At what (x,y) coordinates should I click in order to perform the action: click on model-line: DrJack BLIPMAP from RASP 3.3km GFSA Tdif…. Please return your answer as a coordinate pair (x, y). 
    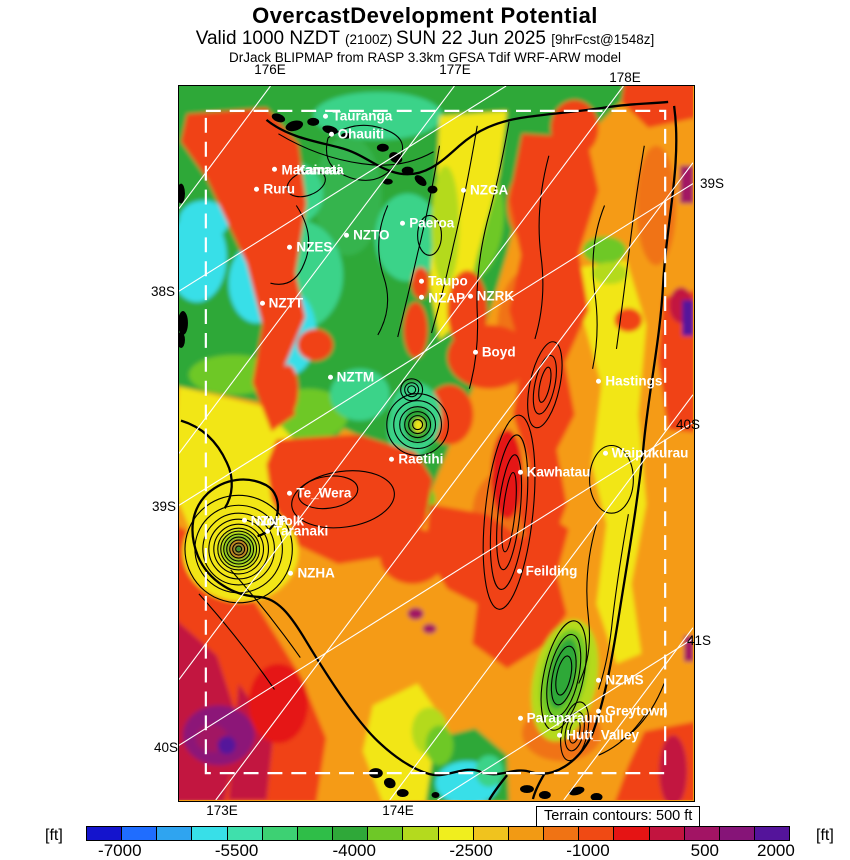
    Looking at the image, I should click on (425, 57).